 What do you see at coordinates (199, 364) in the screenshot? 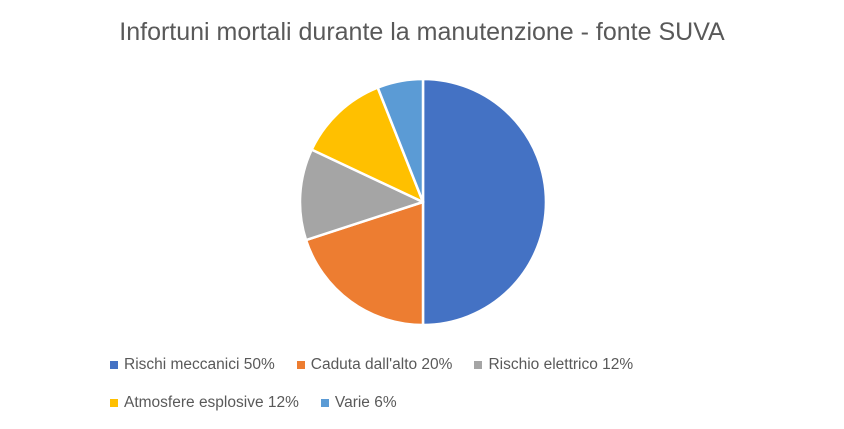
I see `legend-label: Rischi meccanici 50%` at bounding box center [199, 364].